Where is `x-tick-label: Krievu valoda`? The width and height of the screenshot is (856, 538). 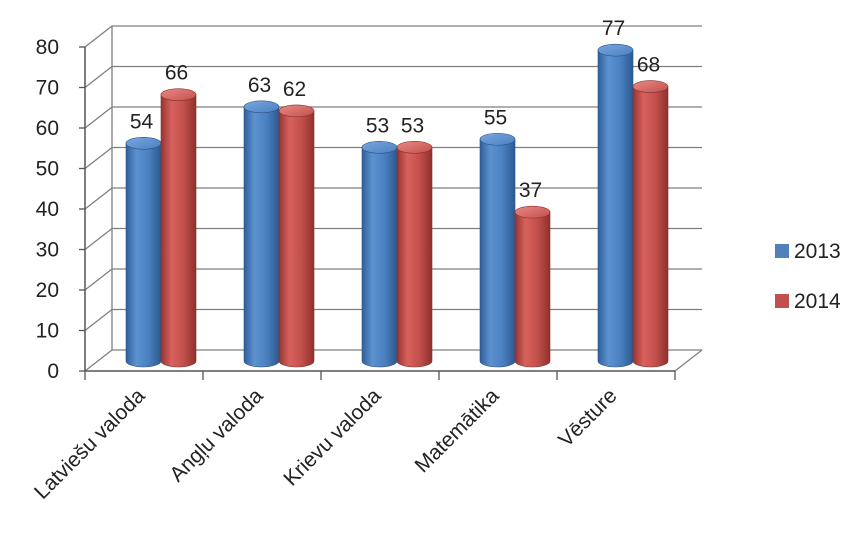 x-tick-label: Krievu valoda is located at coordinates (332, 437).